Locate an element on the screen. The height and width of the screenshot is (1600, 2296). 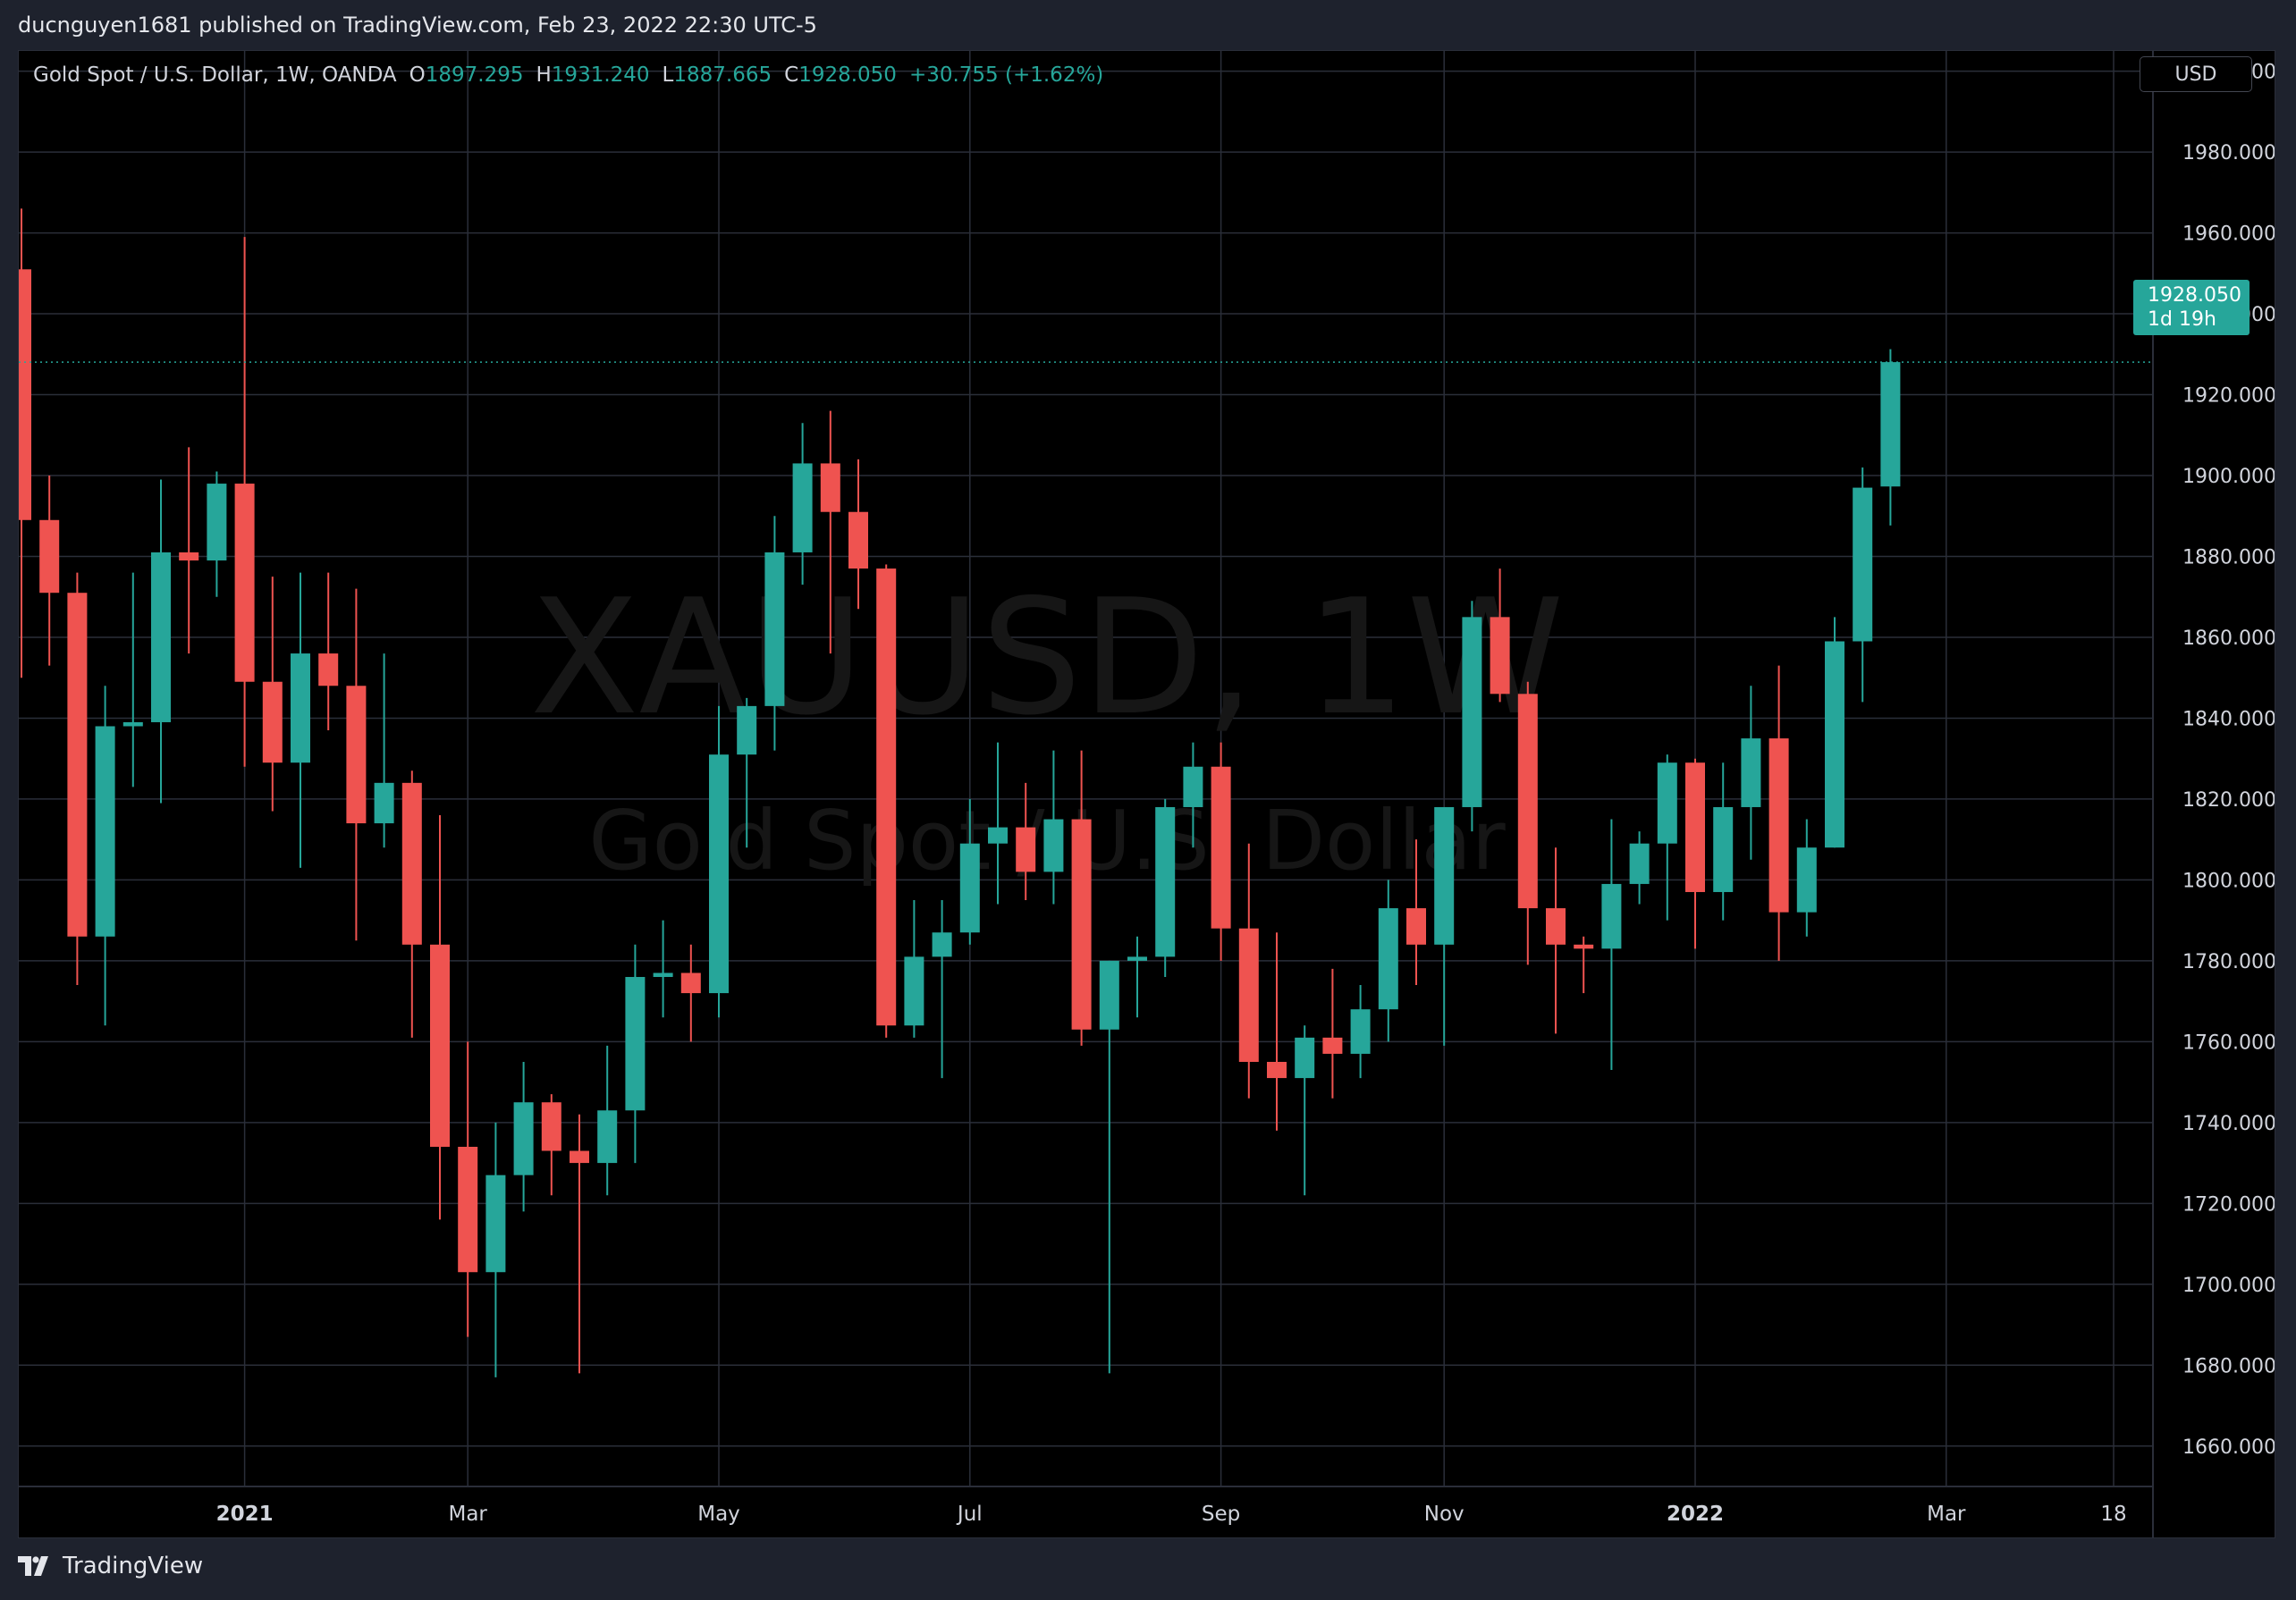
bar-countdown: 1d 19h is located at coordinates (2182, 319).